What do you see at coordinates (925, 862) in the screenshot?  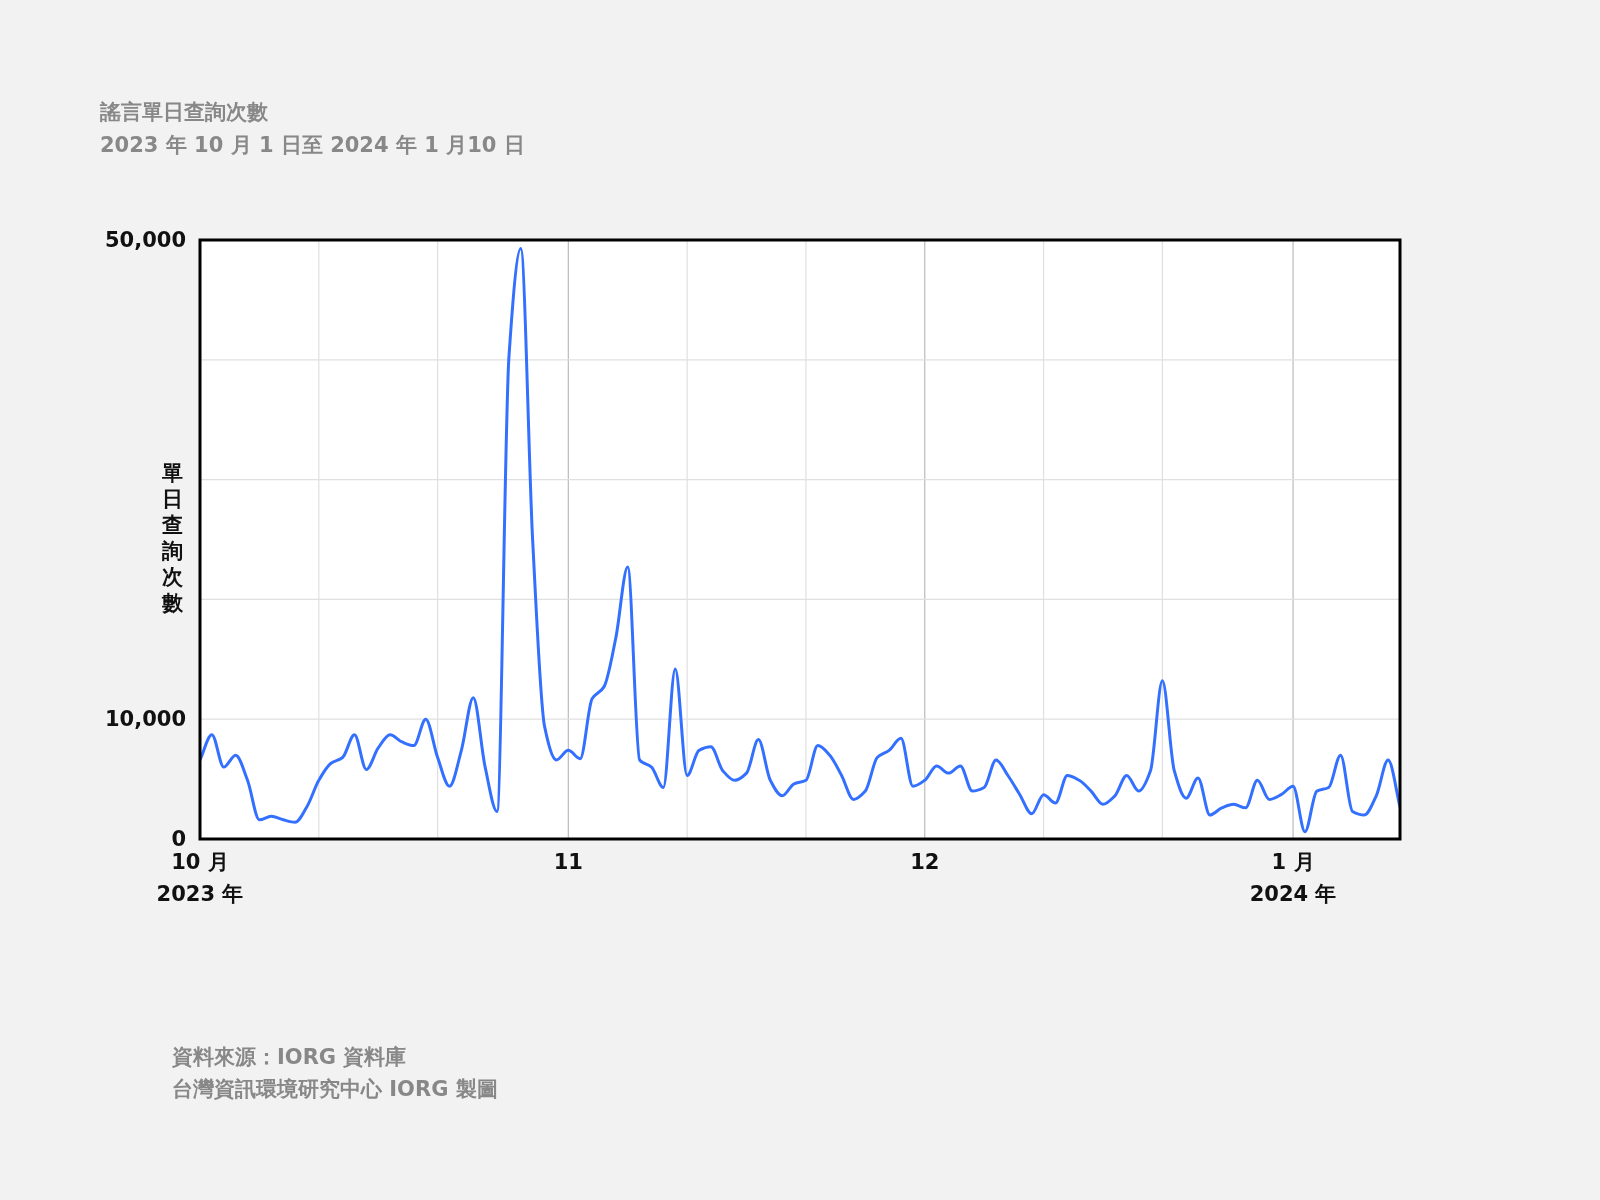 I see `x-tick-label: 12` at bounding box center [925, 862].